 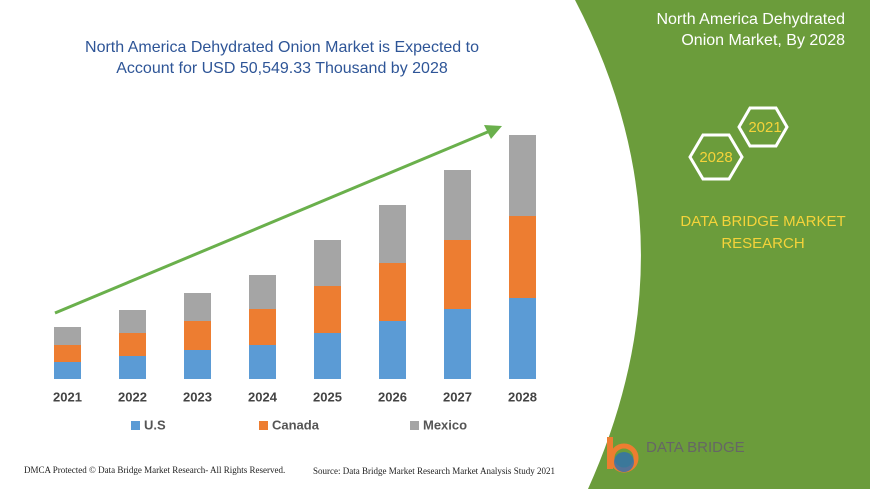 I want to click on x-tick-label: 2025, so click(x=327, y=396).